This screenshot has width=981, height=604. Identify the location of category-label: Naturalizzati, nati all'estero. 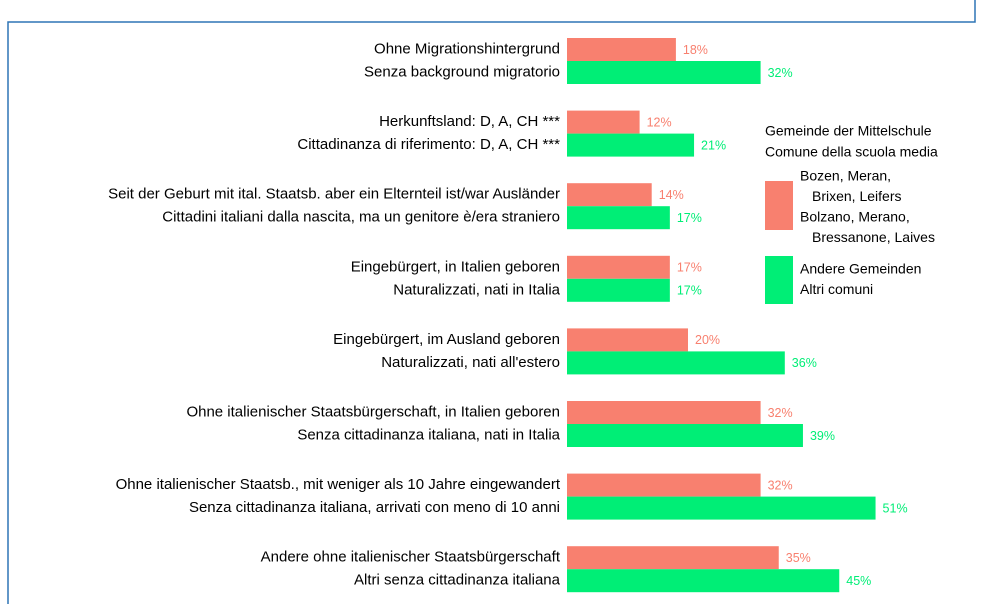
(470, 362).